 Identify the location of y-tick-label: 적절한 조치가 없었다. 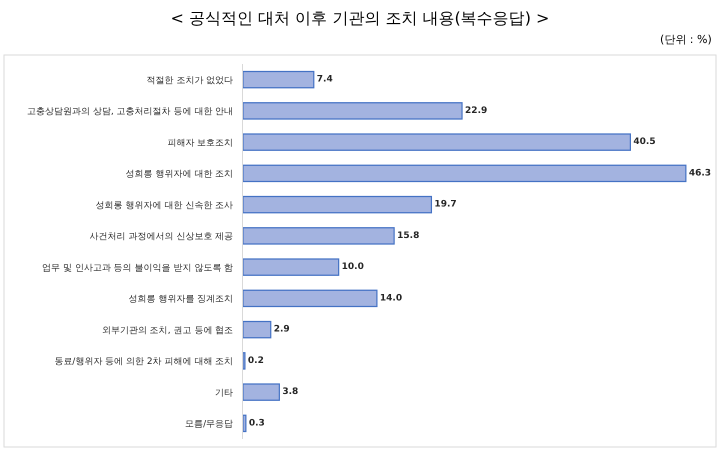
(190, 81).